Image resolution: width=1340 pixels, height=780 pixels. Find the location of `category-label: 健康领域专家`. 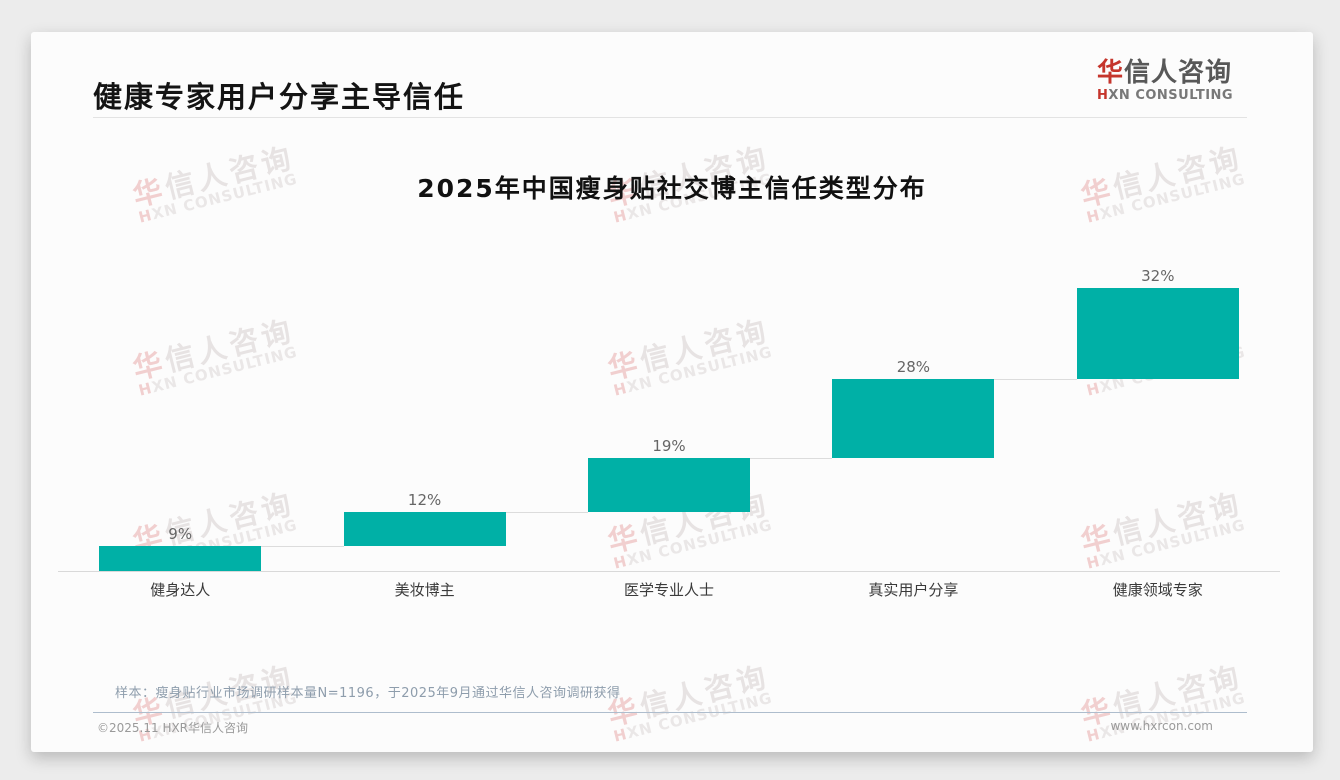

category-label: 健康领域专家 is located at coordinates (1157, 590).